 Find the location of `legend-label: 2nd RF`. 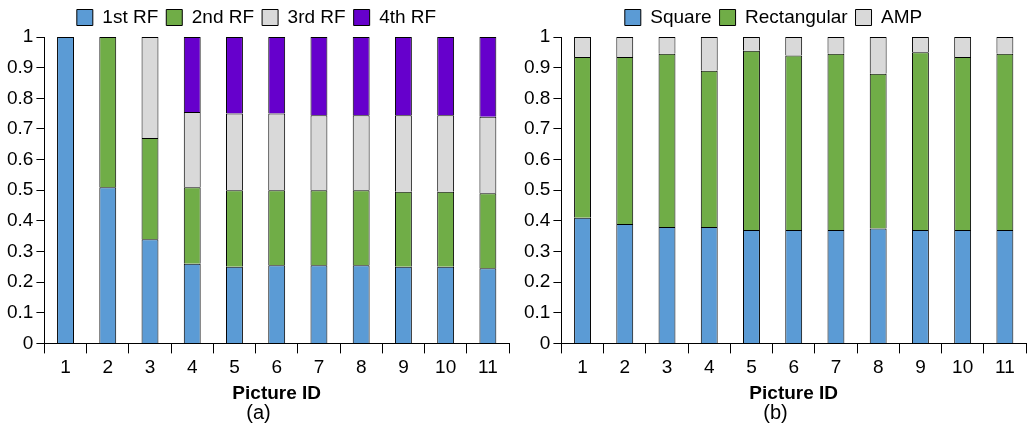

legend-label: 2nd RF is located at coordinates (223, 16).